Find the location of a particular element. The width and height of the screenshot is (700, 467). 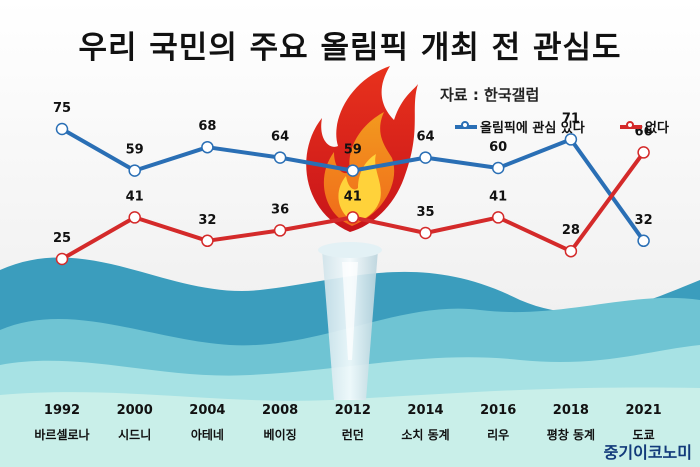

legend-label-no-interest: 없다 is located at coordinates (657, 128).